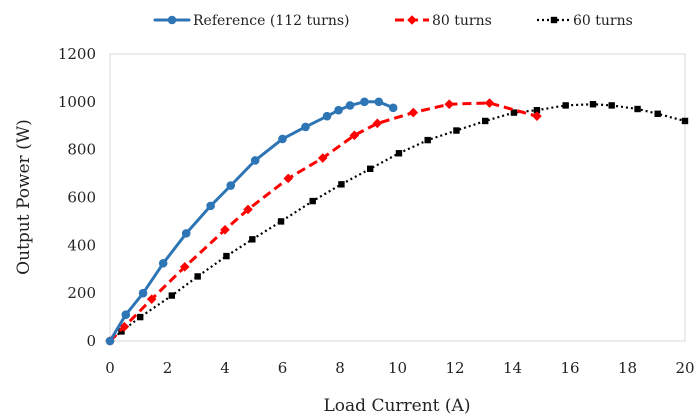  Describe the element at coordinates (91, 341) in the screenshot. I see `y-tick-label: 0` at that location.